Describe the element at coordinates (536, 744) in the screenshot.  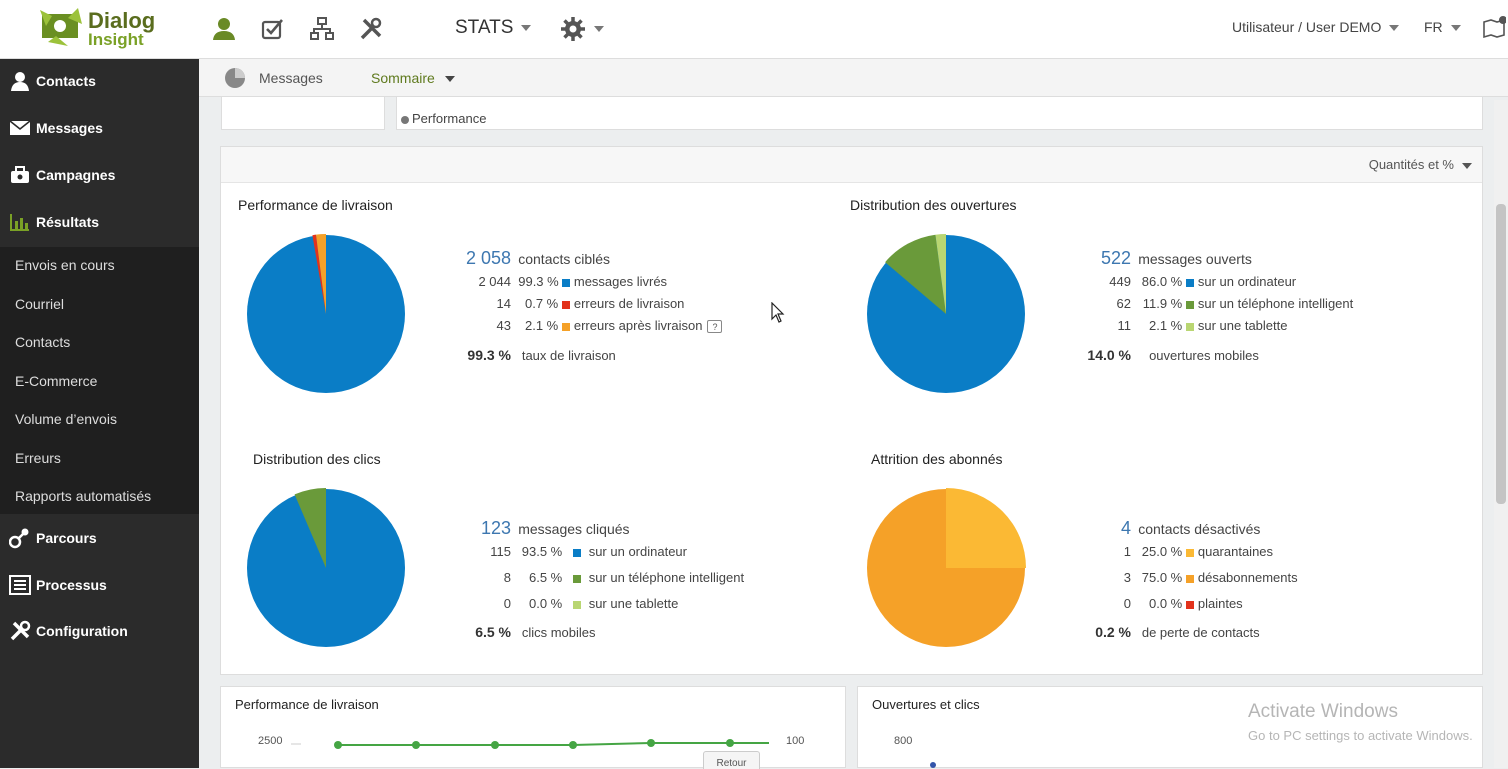
I see `line-chart-livraison` at that location.